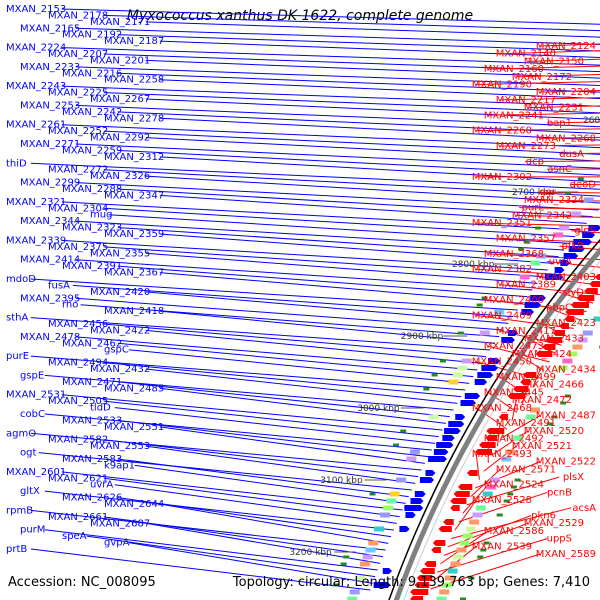 This screenshot has height=600, width=600. What do you see at coordinates (526, 285) in the screenshot?
I see `reverse-gene-label: MXAN_2389` at bounding box center [526, 285].